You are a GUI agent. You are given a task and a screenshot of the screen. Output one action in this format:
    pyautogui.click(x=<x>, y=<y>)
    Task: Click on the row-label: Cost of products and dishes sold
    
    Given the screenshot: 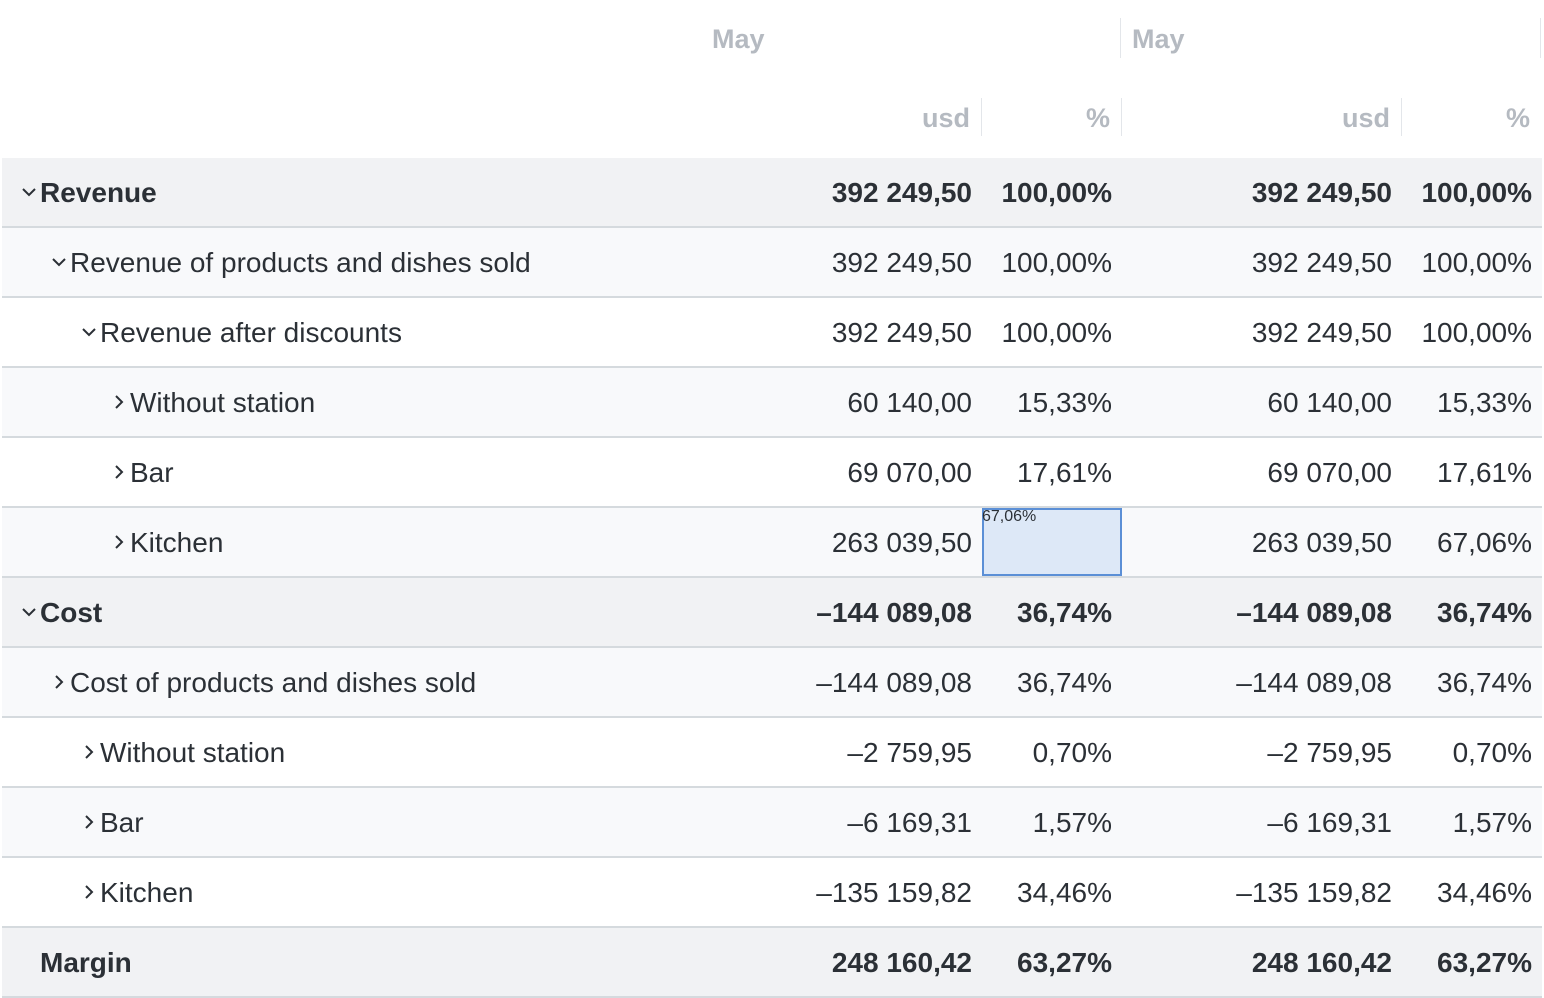 What is the action you would take?
    pyautogui.click(x=273, y=682)
    